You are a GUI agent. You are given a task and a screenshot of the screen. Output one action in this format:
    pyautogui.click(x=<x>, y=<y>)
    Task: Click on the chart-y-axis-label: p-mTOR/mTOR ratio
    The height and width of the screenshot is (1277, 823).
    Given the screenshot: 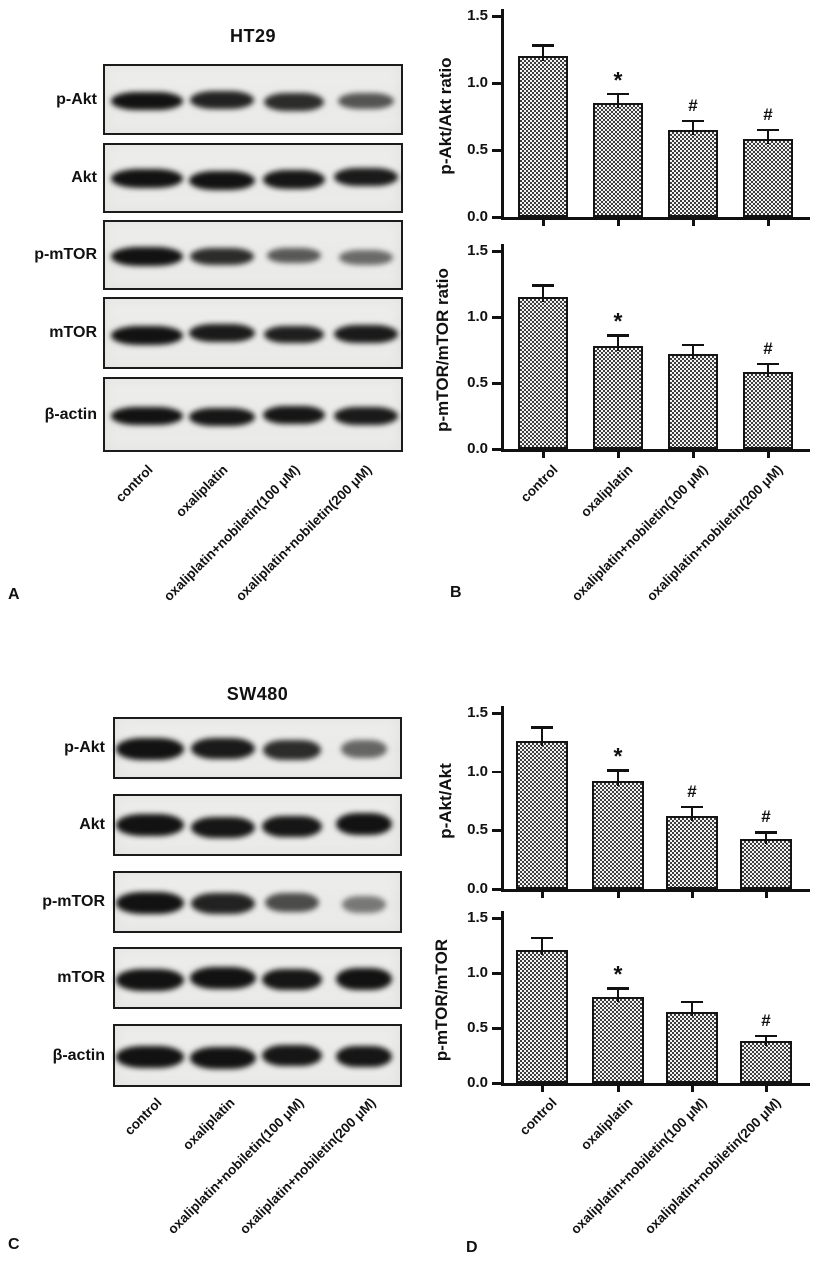 What is the action you would take?
    pyautogui.click(x=442, y=350)
    